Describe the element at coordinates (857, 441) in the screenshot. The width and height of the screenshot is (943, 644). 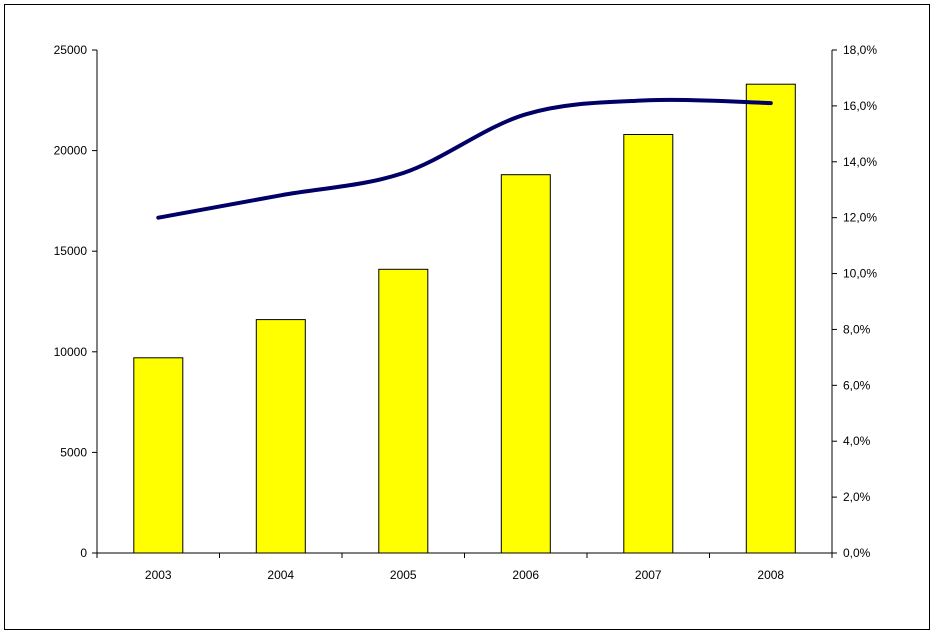
I see `y-right-tick-label: 4,0%` at that location.